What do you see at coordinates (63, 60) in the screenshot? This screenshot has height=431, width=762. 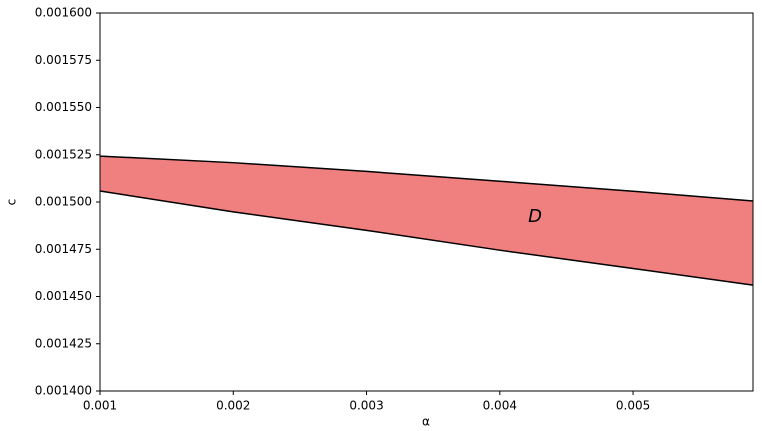 I see `y-tick-label: 0.001575` at bounding box center [63, 60].